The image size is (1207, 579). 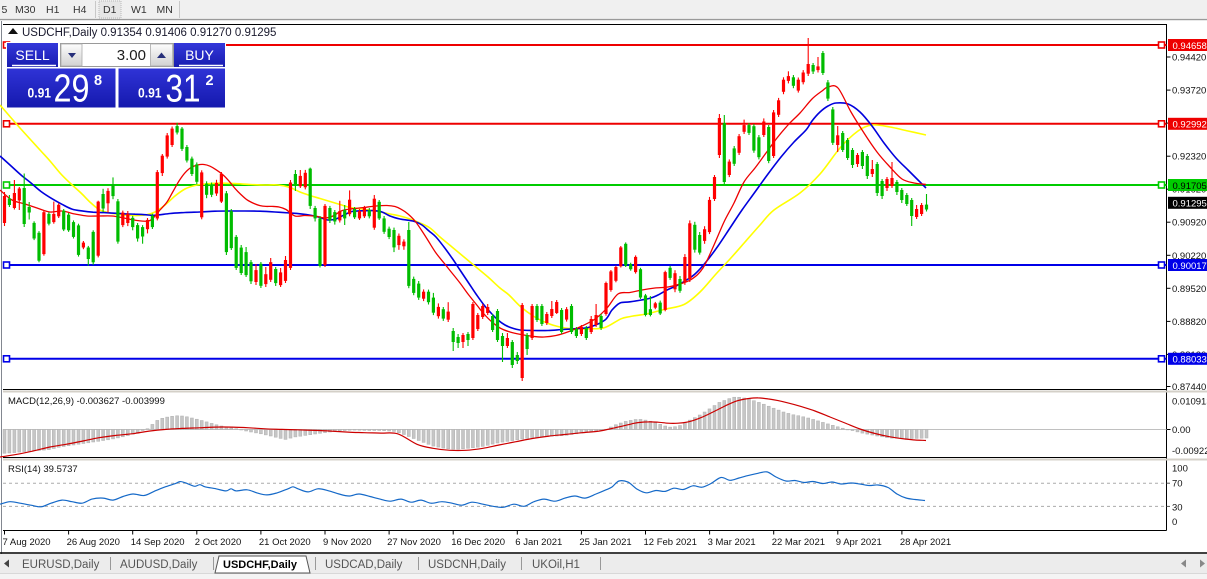 I want to click on svg-text: D1, so click(x=110, y=10).